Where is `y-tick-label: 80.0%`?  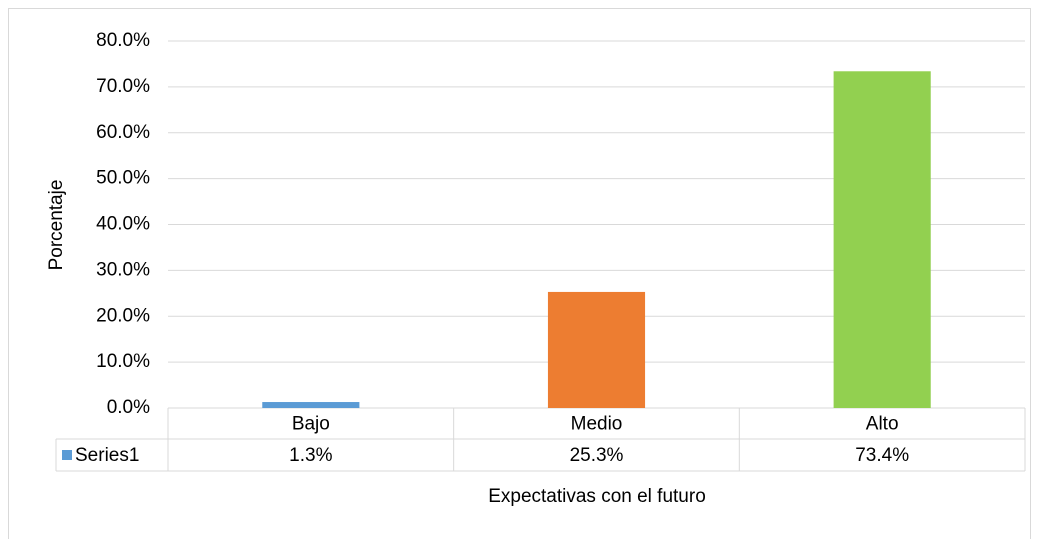 y-tick-label: 80.0% is located at coordinates (123, 40).